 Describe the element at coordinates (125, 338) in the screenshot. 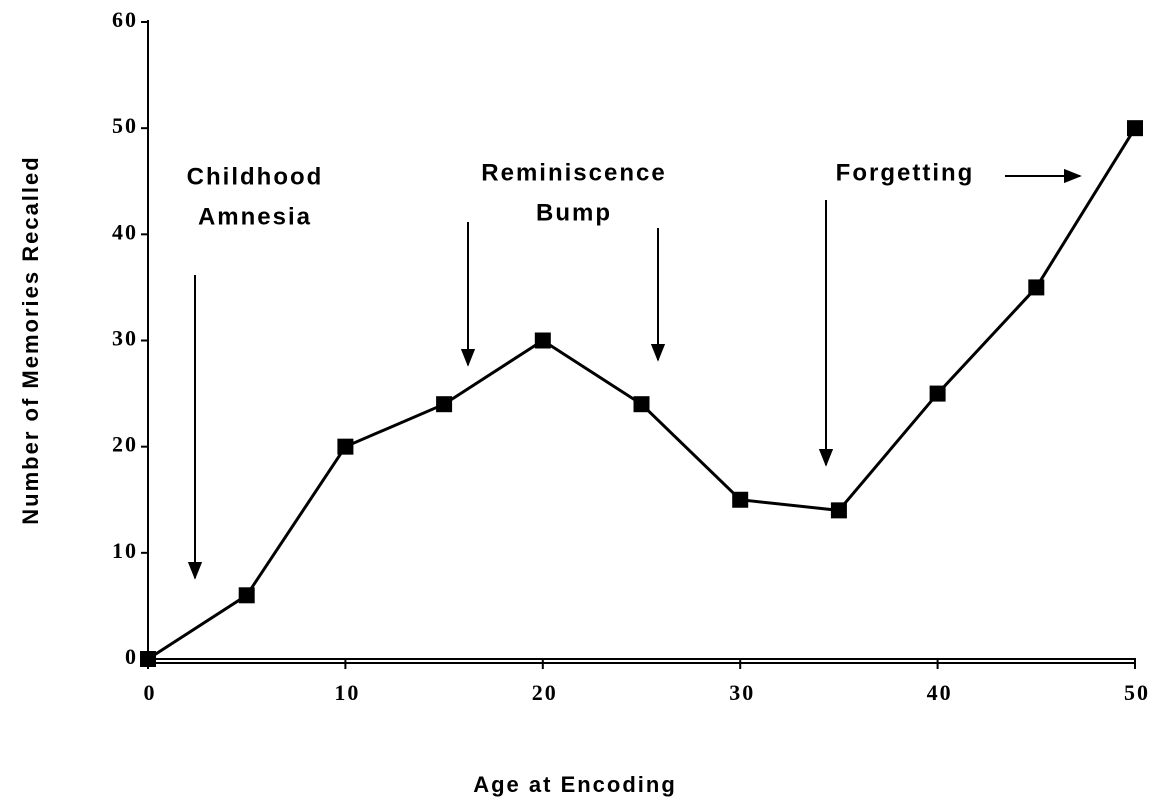

I see `y-tick-label: 30` at that location.